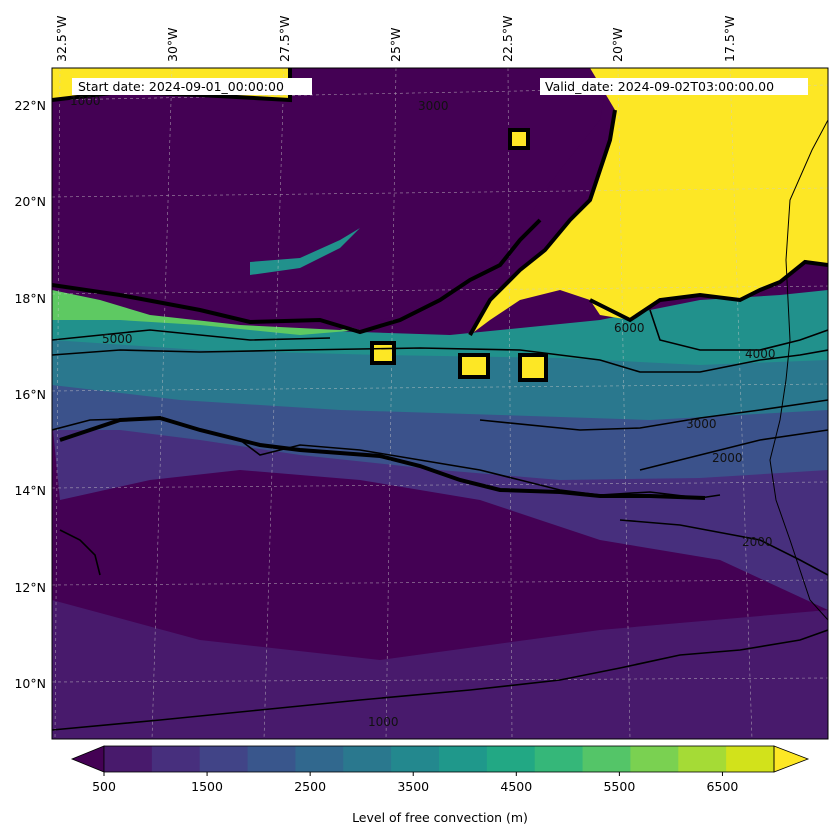 The height and width of the screenshot is (836, 837). I want to click on colorbar-tick-label: 3500, so click(413, 786).